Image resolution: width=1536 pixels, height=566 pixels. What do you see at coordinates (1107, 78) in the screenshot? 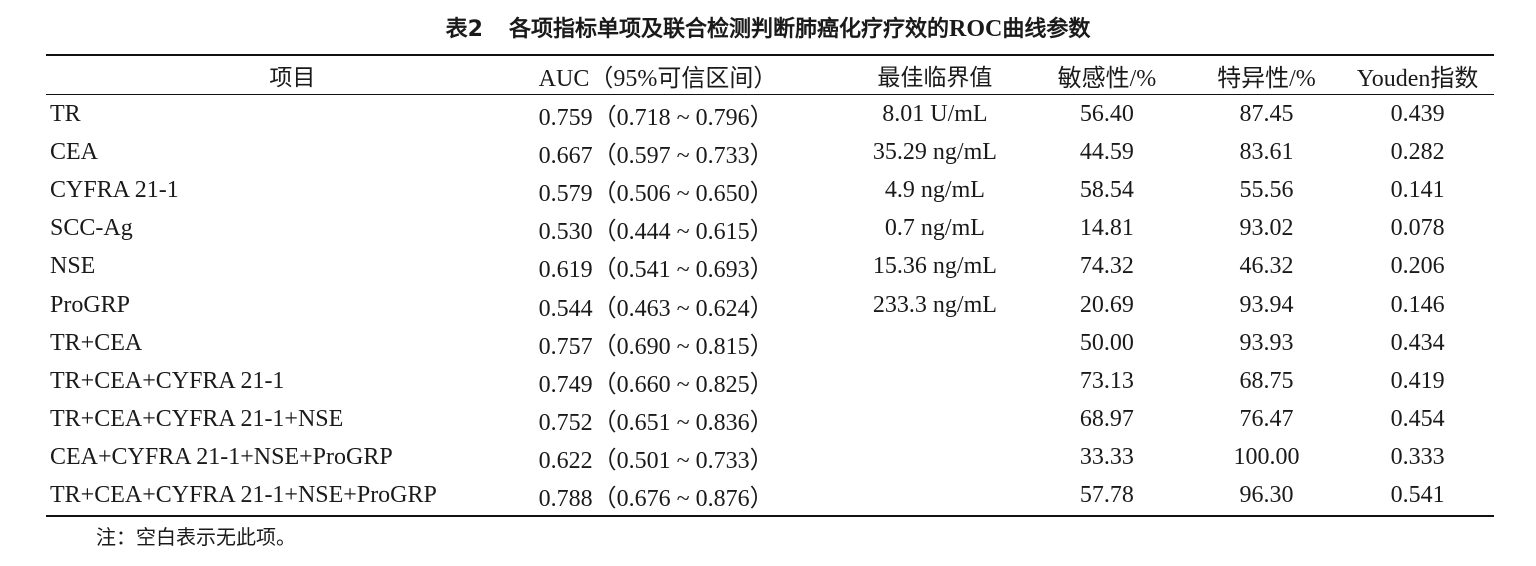
I see `header-sensitivity: 敏感性/%` at bounding box center [1107, 78].